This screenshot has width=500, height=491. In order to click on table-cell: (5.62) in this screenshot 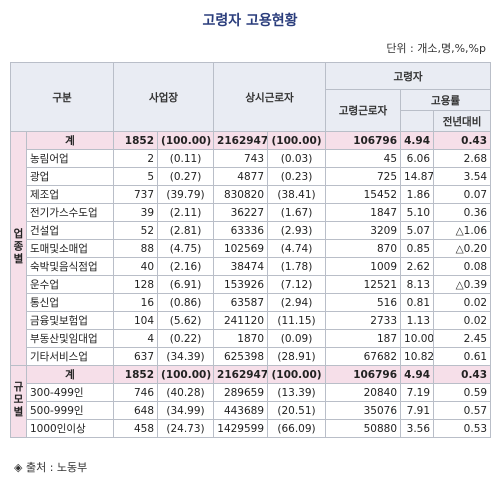, I will do `click(186, 320)`.